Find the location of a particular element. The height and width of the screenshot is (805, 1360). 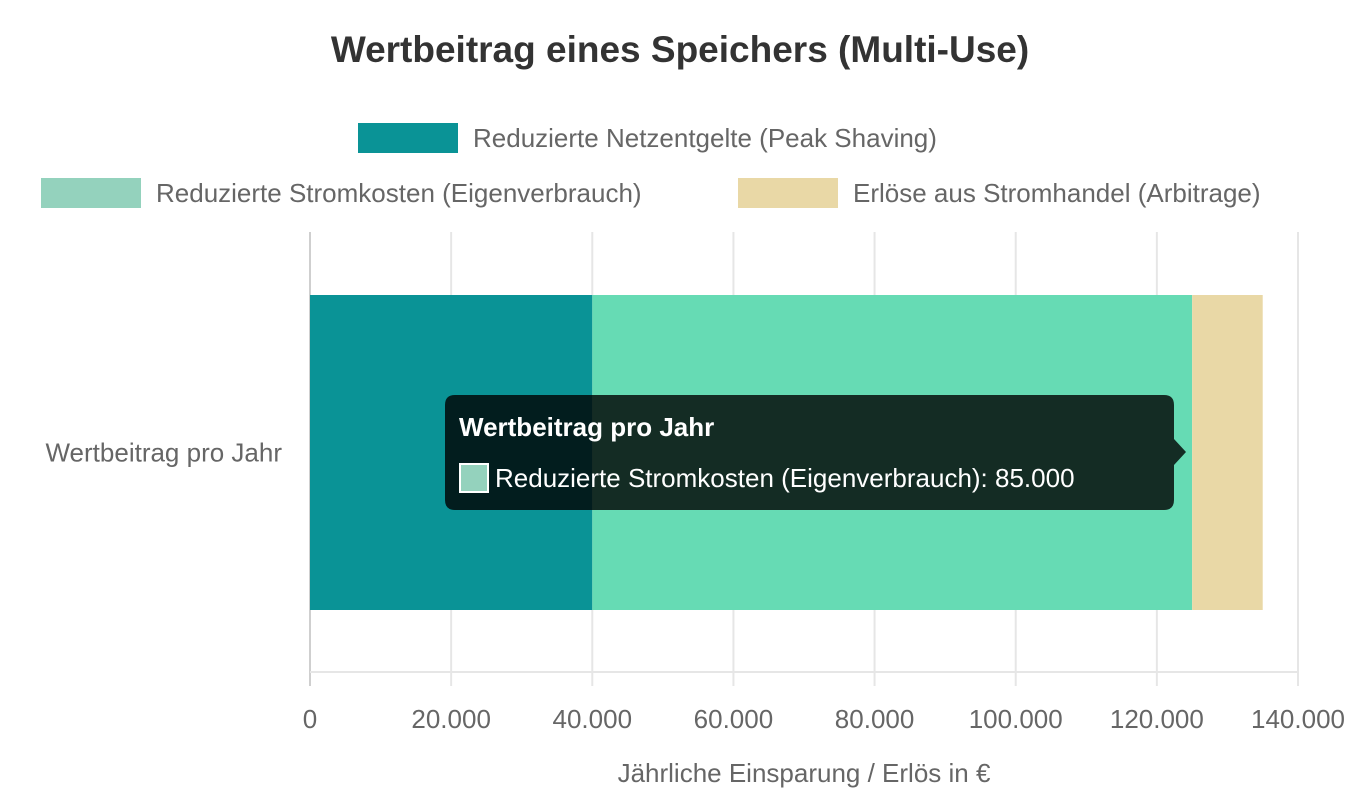

legend-label: Erlöse aus Stromhandel (Arbitrage) is located at coordinates (1057, 193).